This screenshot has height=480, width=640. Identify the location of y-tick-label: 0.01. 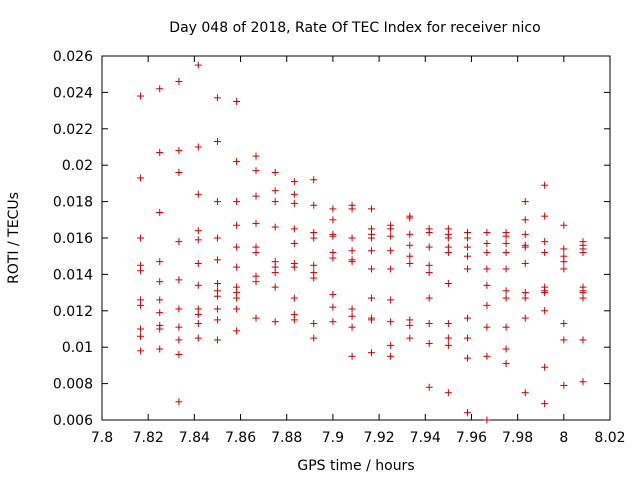
(77, 348).